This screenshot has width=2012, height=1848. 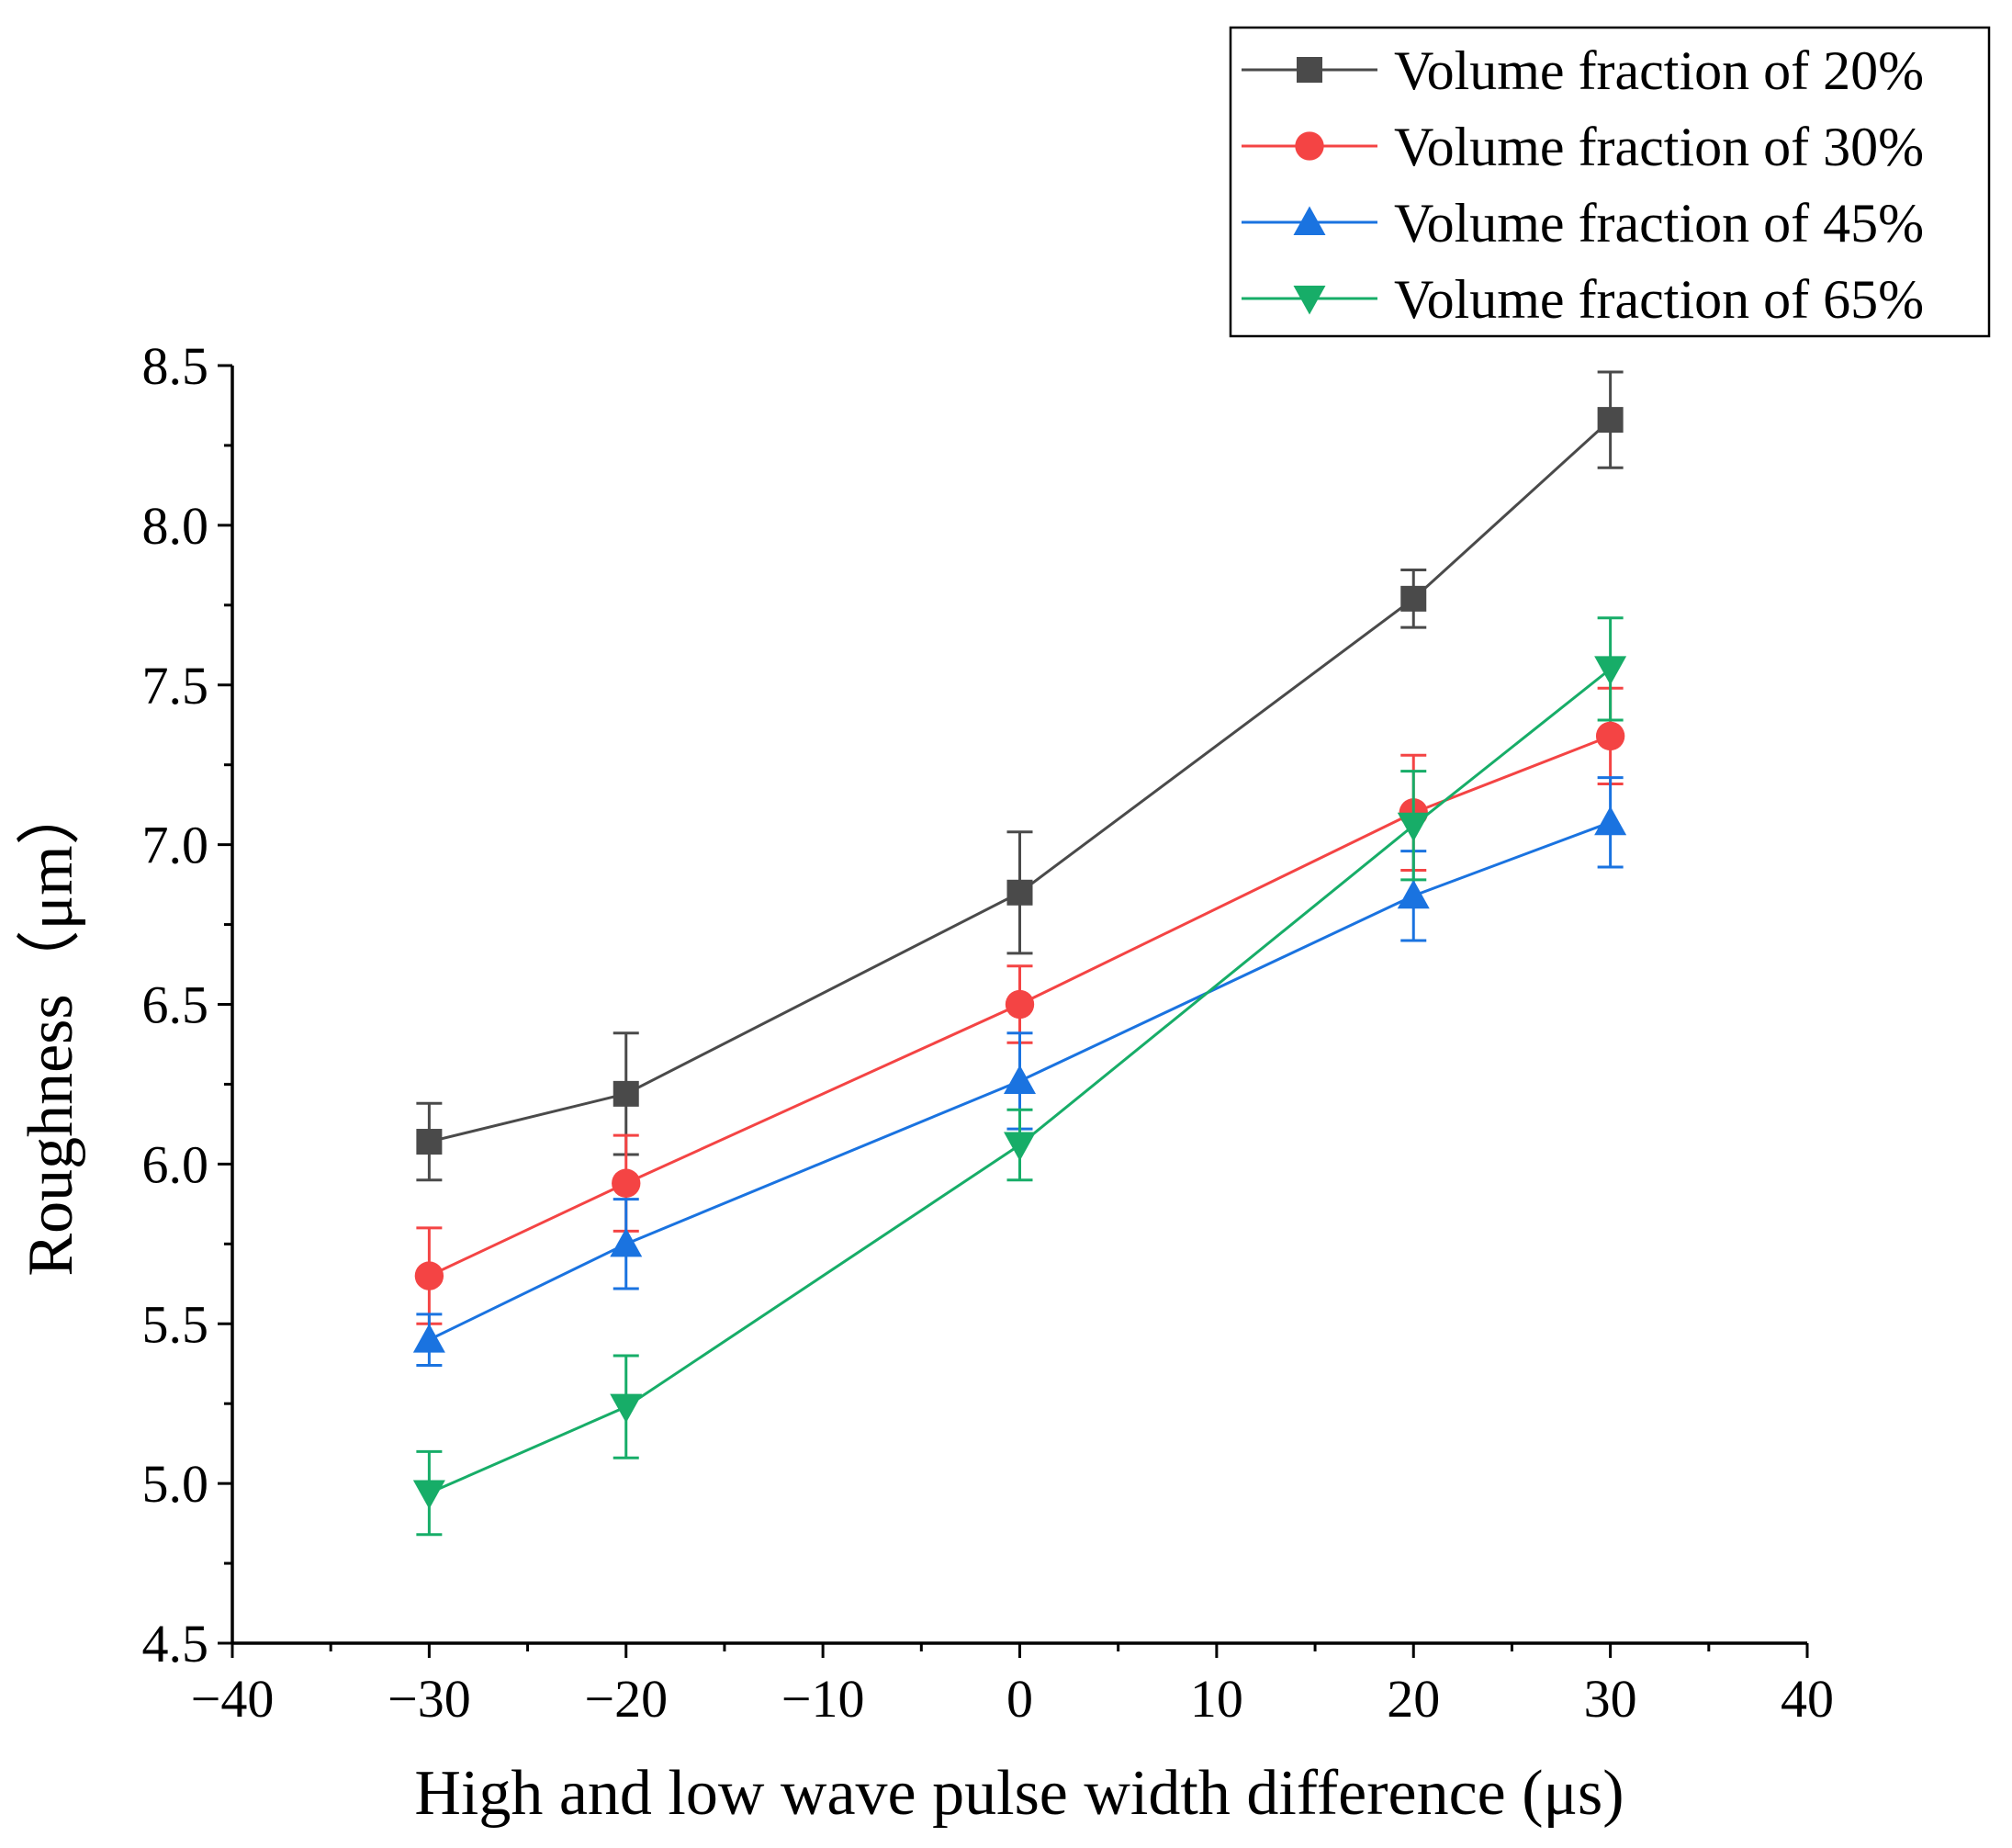 I want to click on x-tick-label: −30, so click(x=430, y=1699).